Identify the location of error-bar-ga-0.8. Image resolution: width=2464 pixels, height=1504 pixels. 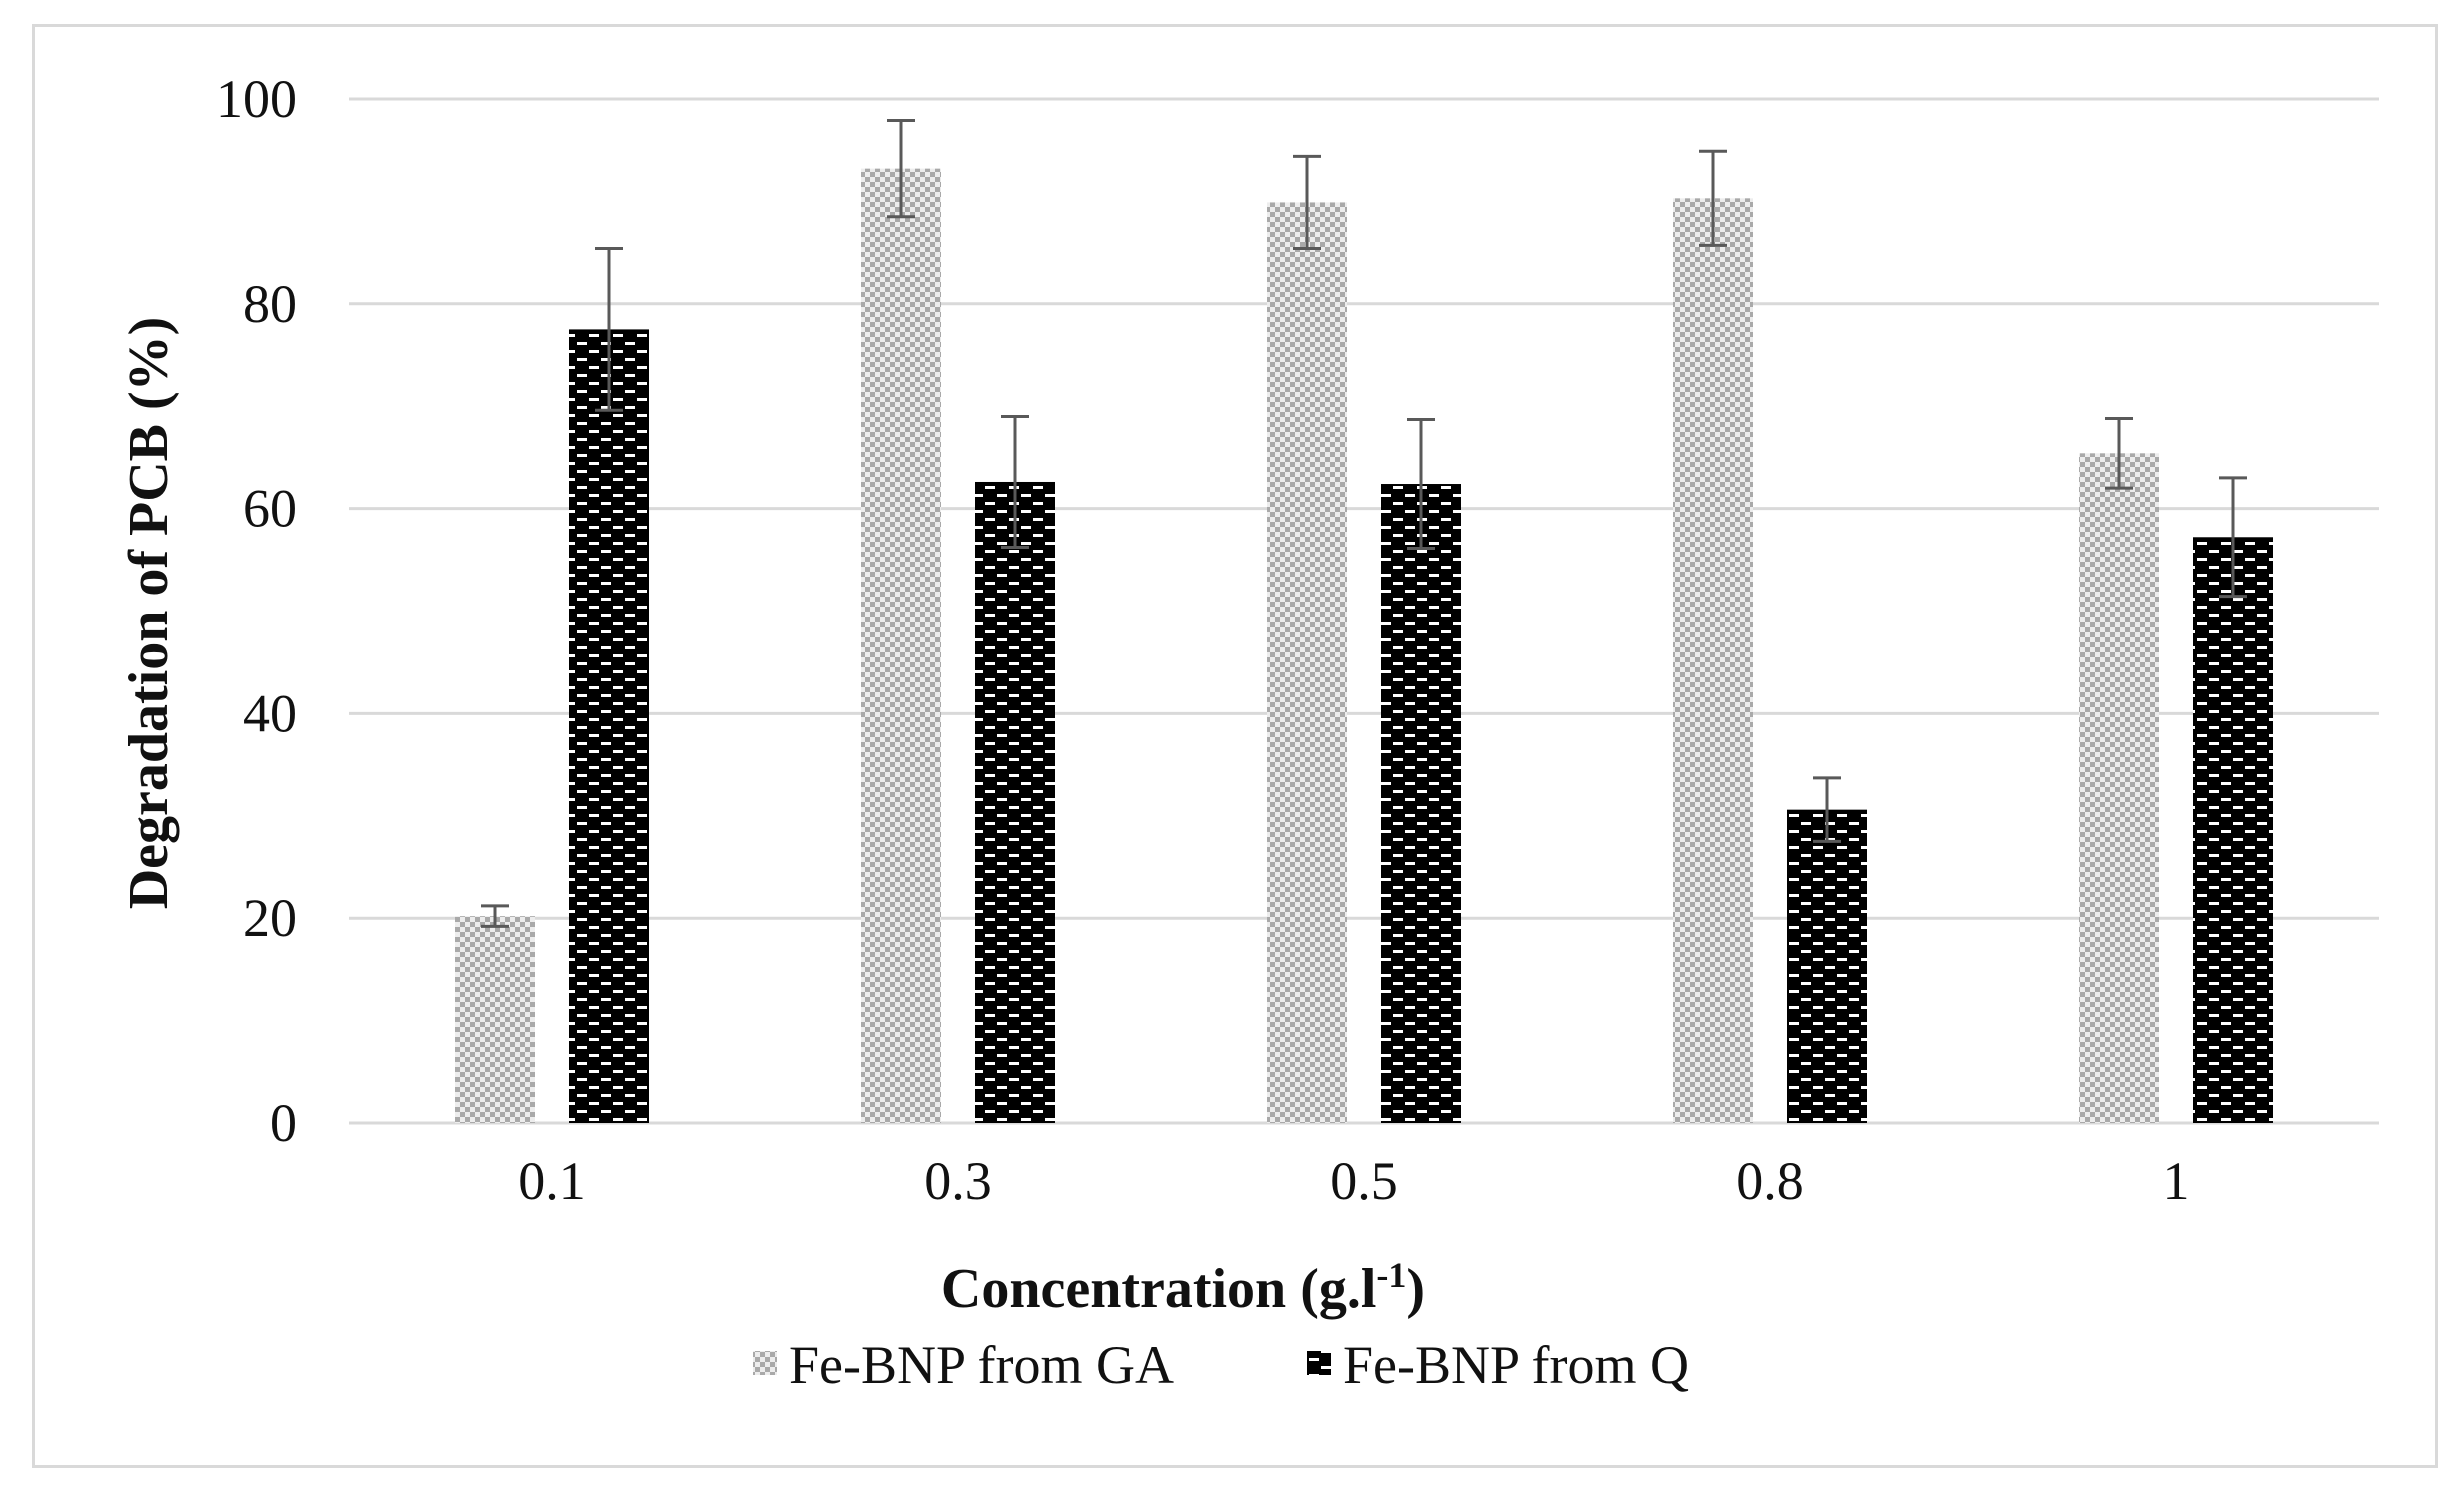
(1713, 198).